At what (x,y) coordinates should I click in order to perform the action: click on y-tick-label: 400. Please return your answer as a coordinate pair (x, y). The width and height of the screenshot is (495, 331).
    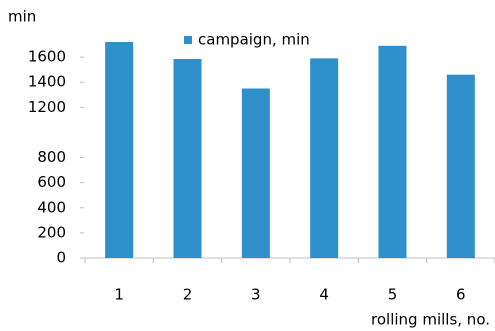
    Looking at the image, I should click on (51, 207).